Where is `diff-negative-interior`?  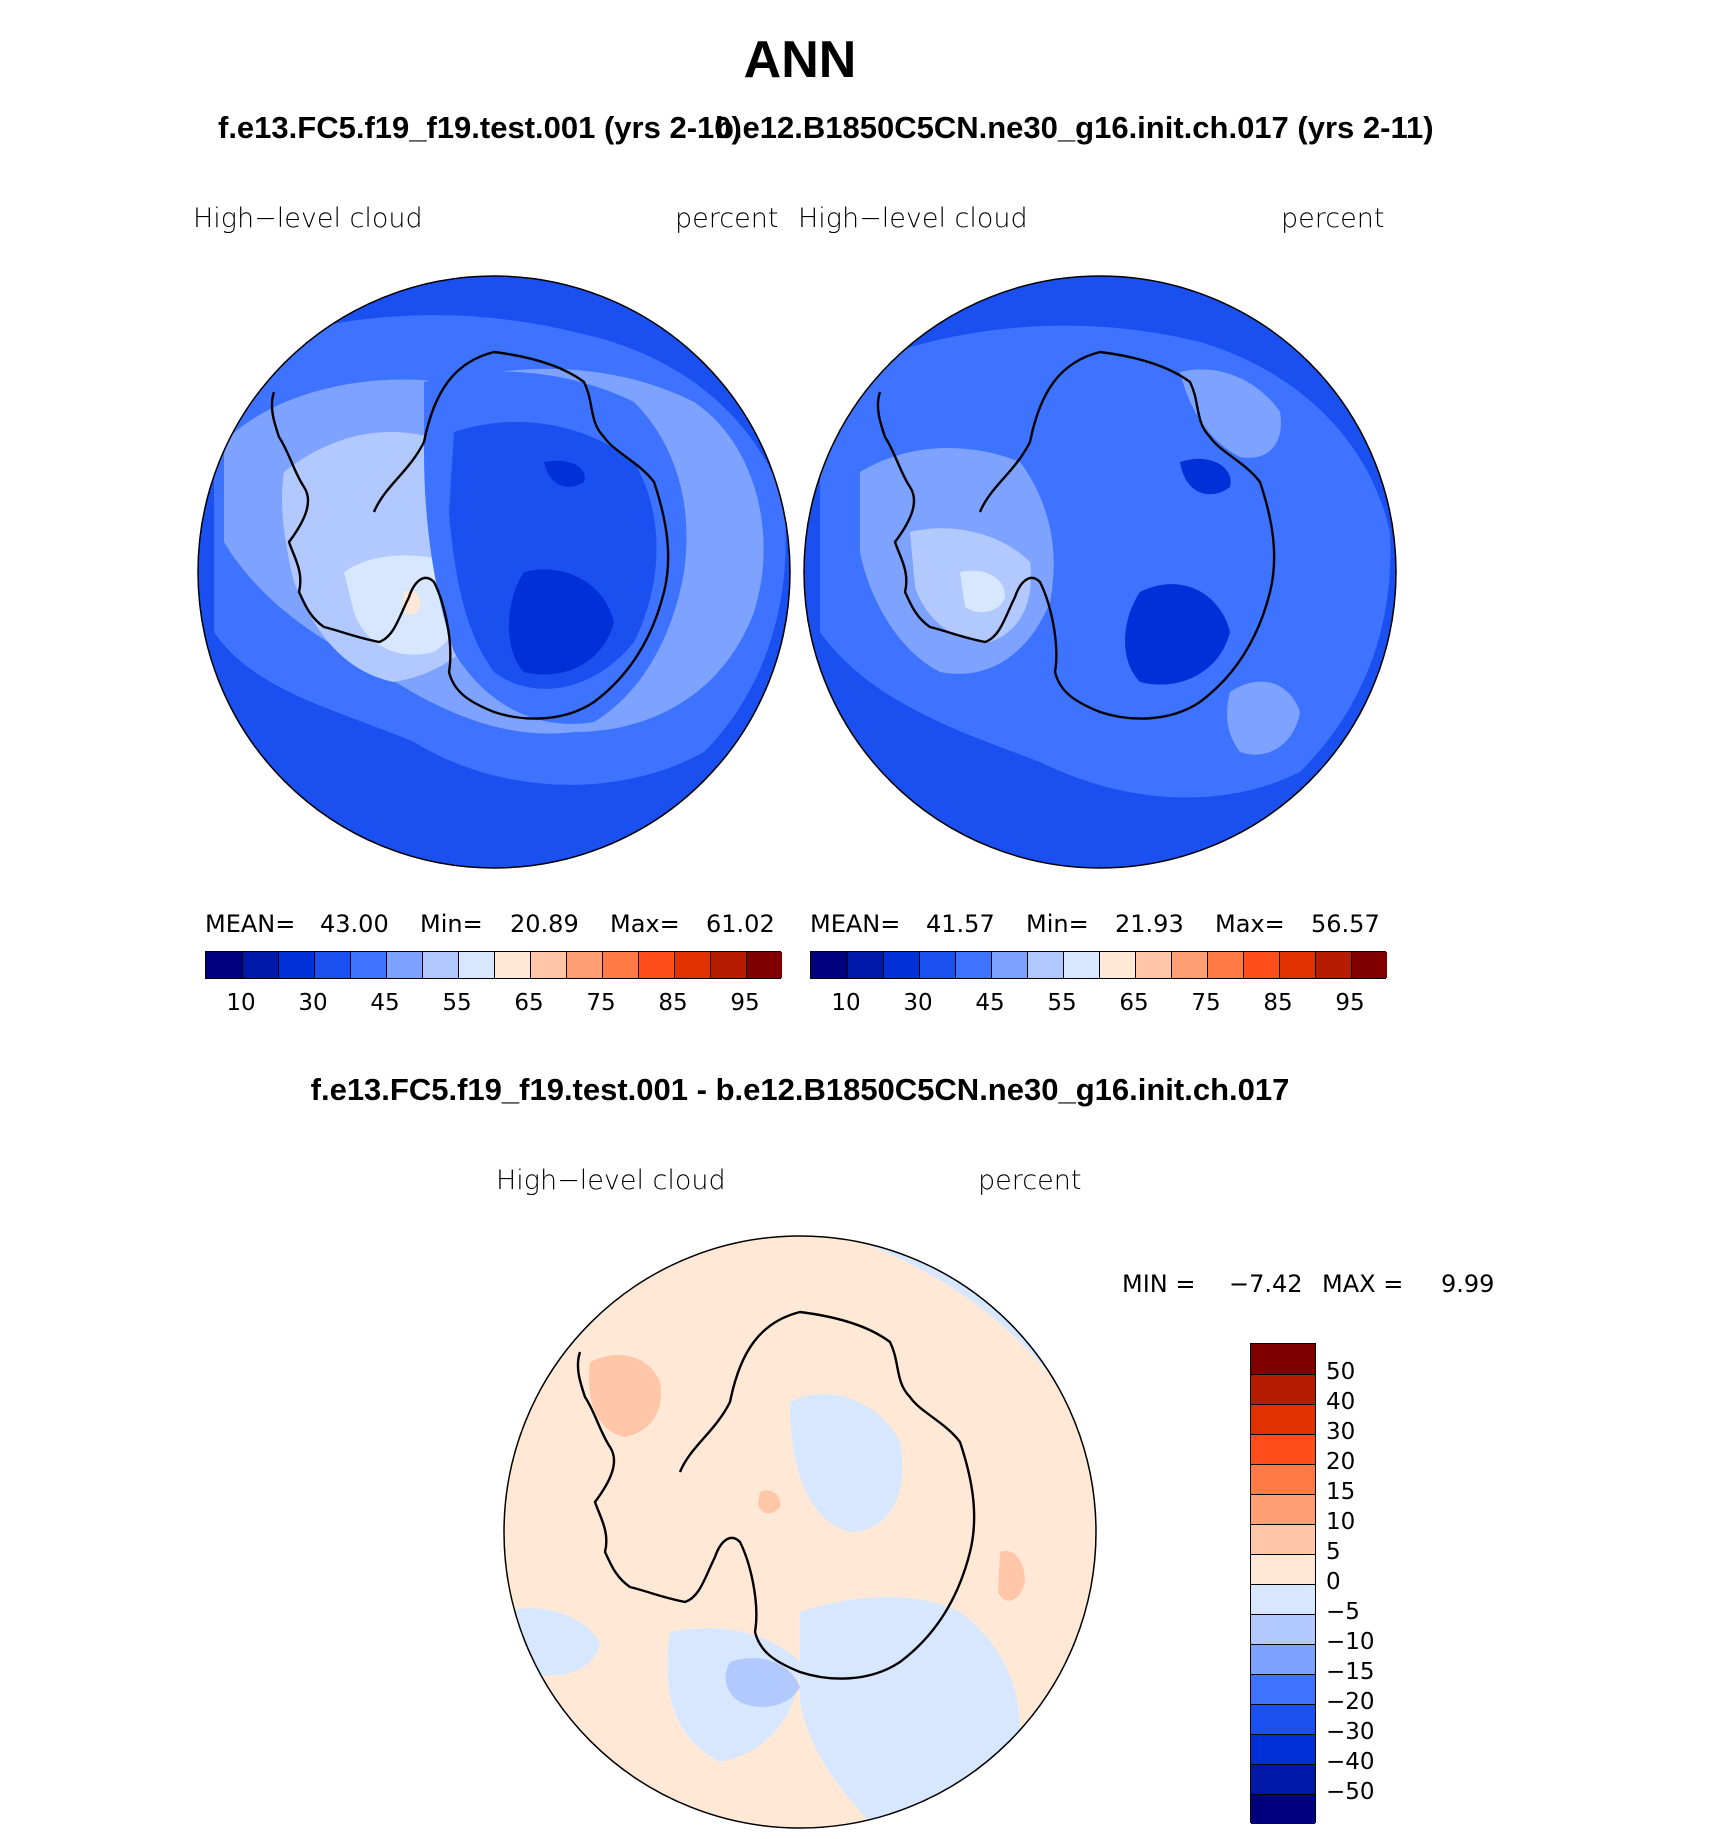
diff-negative-interior is located at coordinates (846, 1463).